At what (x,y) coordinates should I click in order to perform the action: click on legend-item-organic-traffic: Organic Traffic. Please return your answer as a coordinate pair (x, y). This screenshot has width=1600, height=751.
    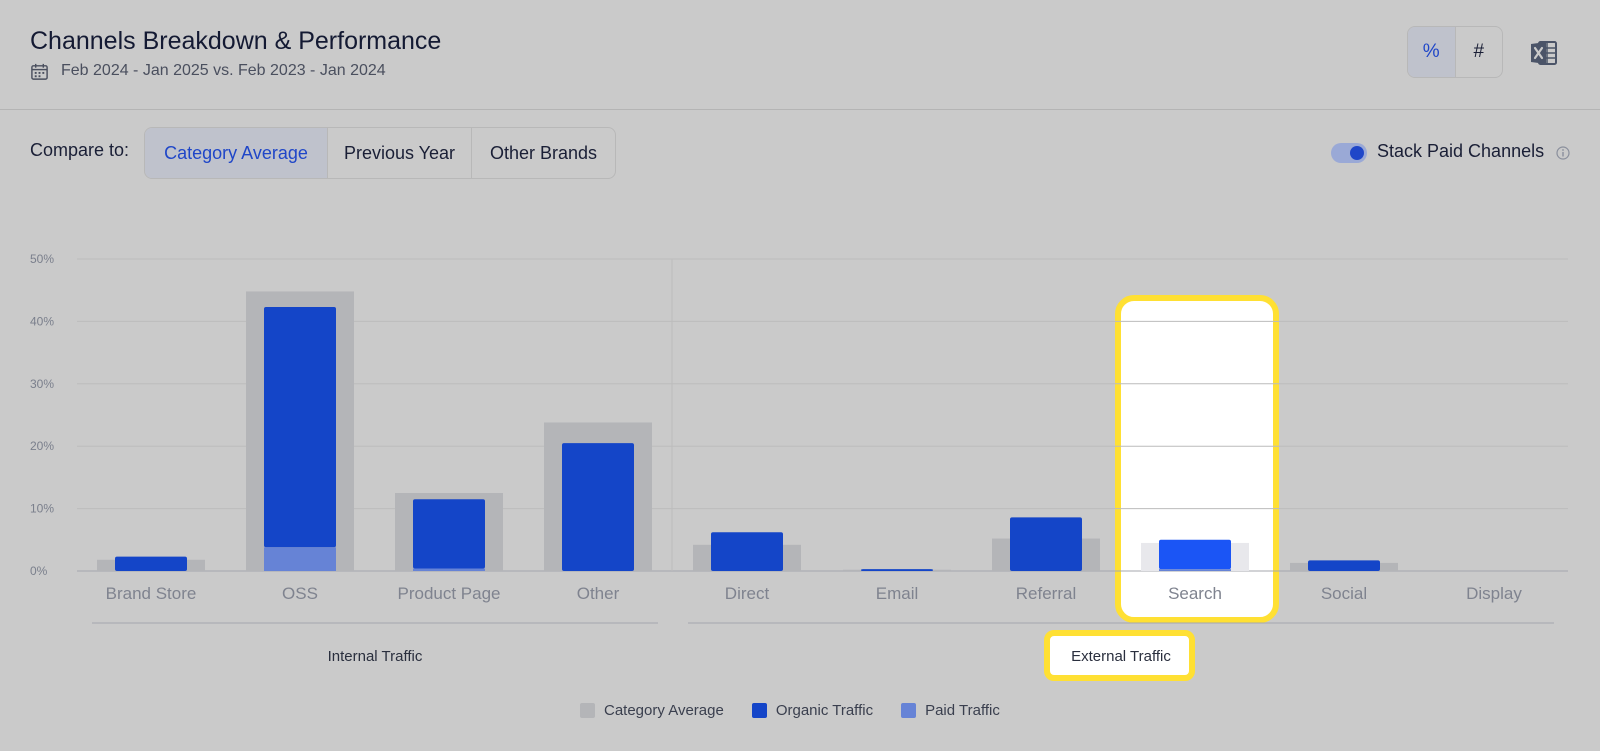
    Looking at the image, I should click on (812, 710).